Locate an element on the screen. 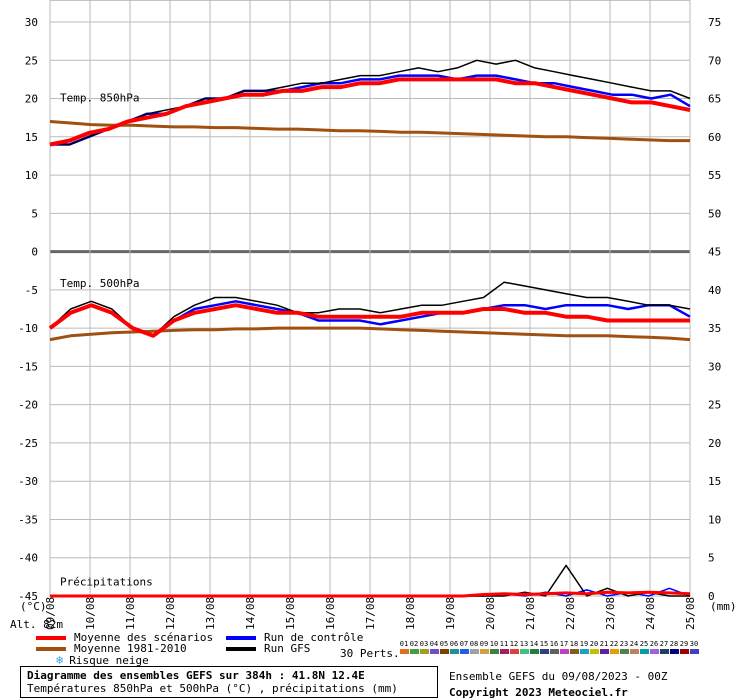  x-tick-label: 11/08 is located at coordinates (130, 613).